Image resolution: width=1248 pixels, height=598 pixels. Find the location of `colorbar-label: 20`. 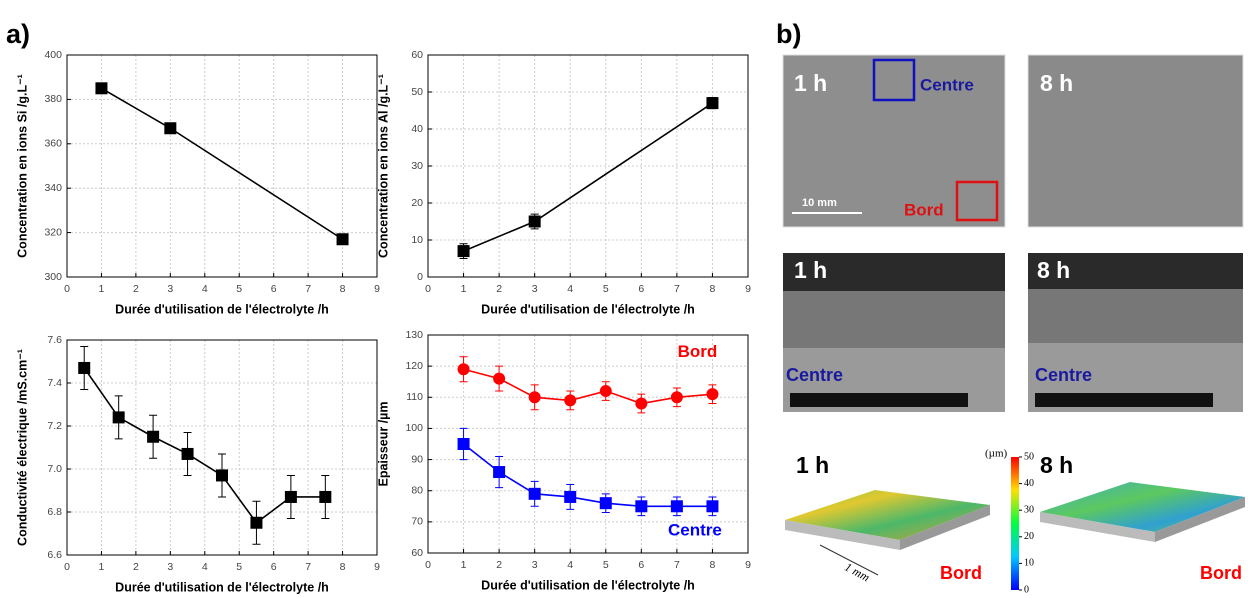

colorbar-label: 20 is located at coordinates (1029, 536).